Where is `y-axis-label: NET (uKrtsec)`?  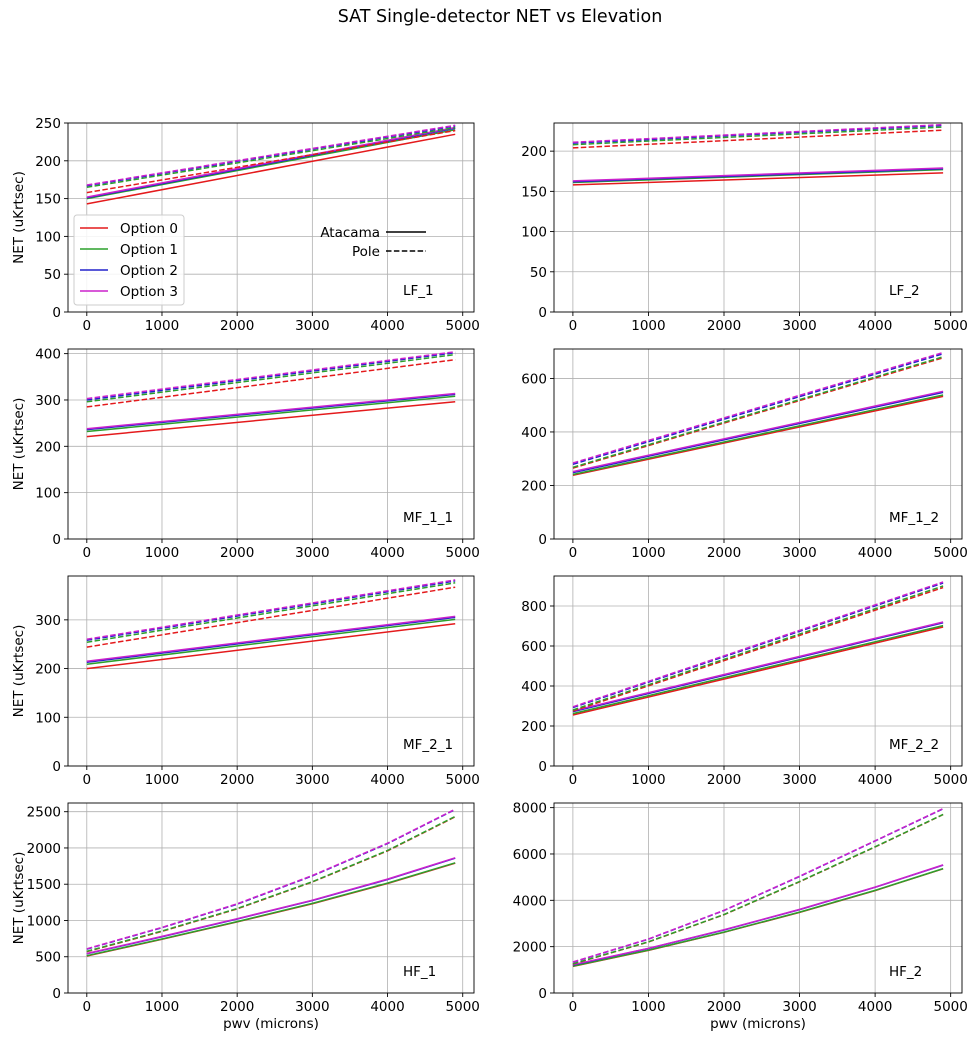 y-axis-label: NET (uKrtsec) is located at coordinates (19, 217).